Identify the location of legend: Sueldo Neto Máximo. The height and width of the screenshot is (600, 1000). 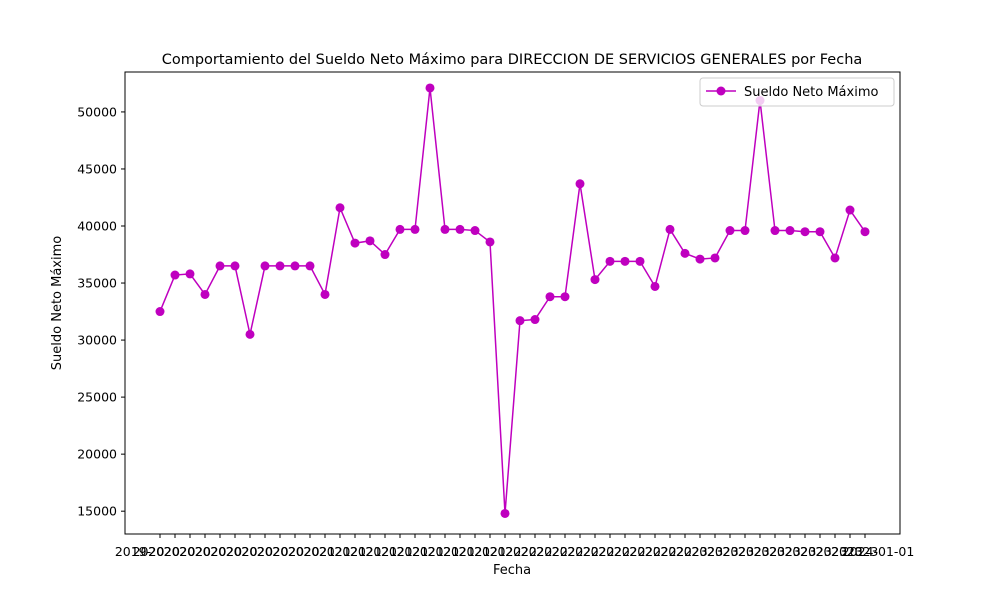
(797, 92).